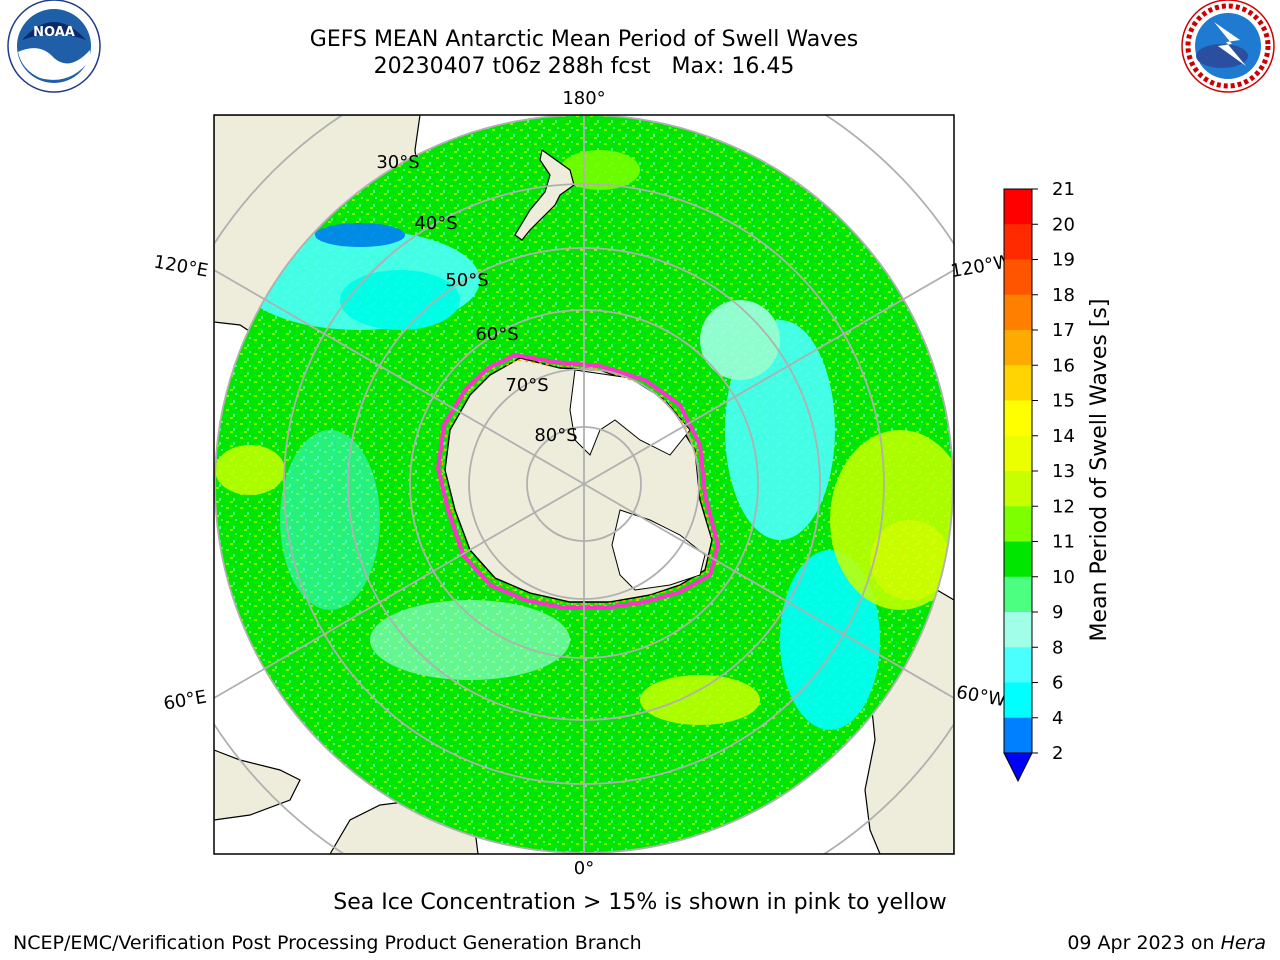 This screenshot has width=1280, height=960. Describe the element at coordinates (1063, 506) in the screenshot. I see `colorbar-tick-label: 12` at that location.